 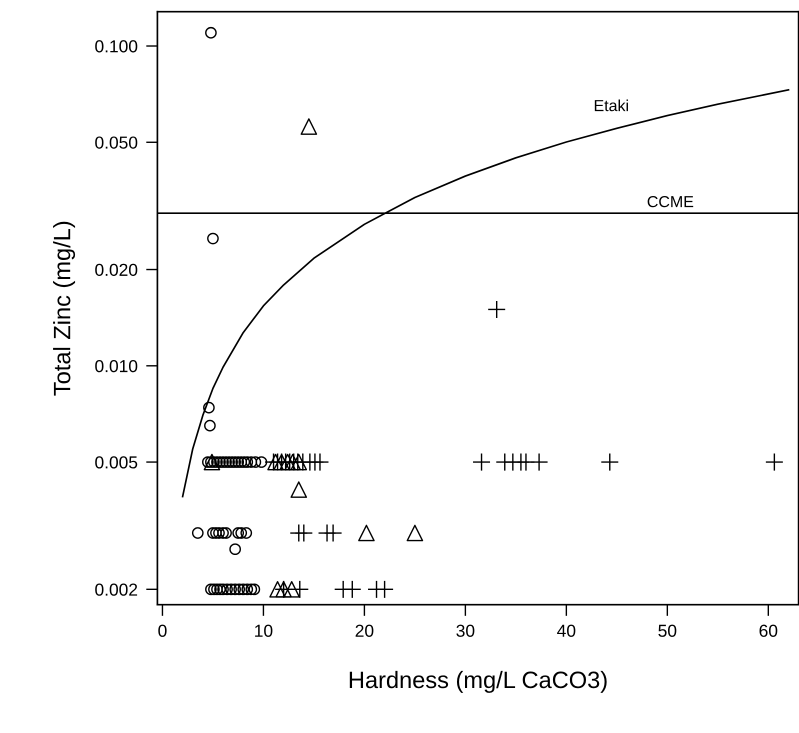 What do you see at coordinates (116, 46) in the screenshot?
I see `y-tick-label: 0.100` at bounding box center [116, 46].